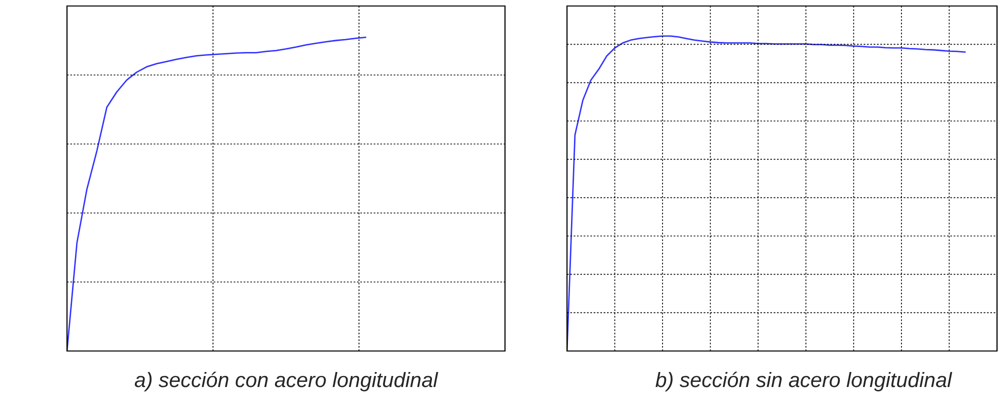 The image size is (998, 404). What do you see at coordinates (286, 382) in the screenshot?
I see `text: a) sección con acero longitudinal` at bounding box center [286, 382].